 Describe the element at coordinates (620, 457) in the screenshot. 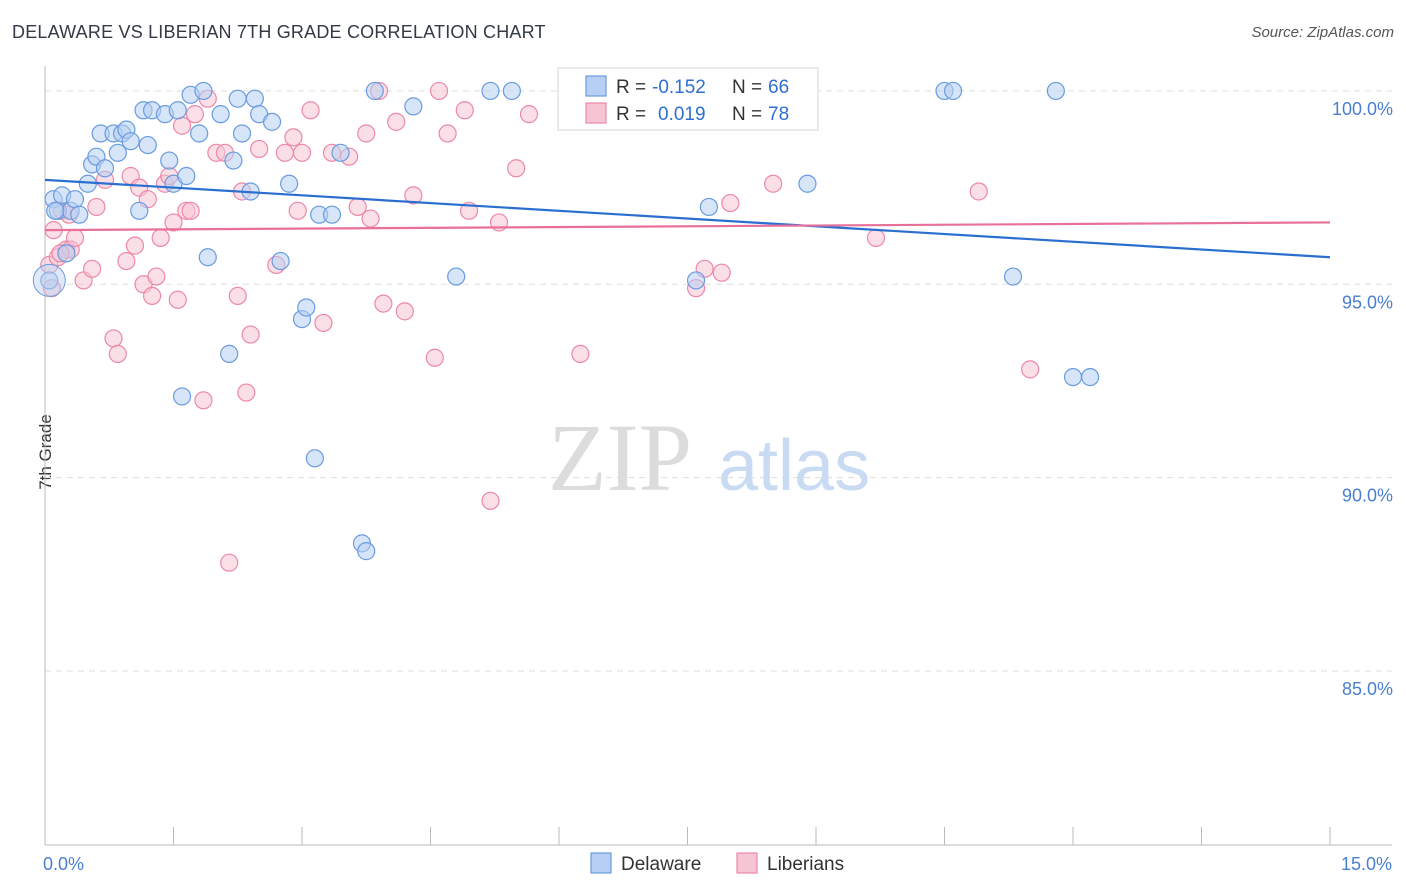

I see `watermark-zip: ZIP` at that location.